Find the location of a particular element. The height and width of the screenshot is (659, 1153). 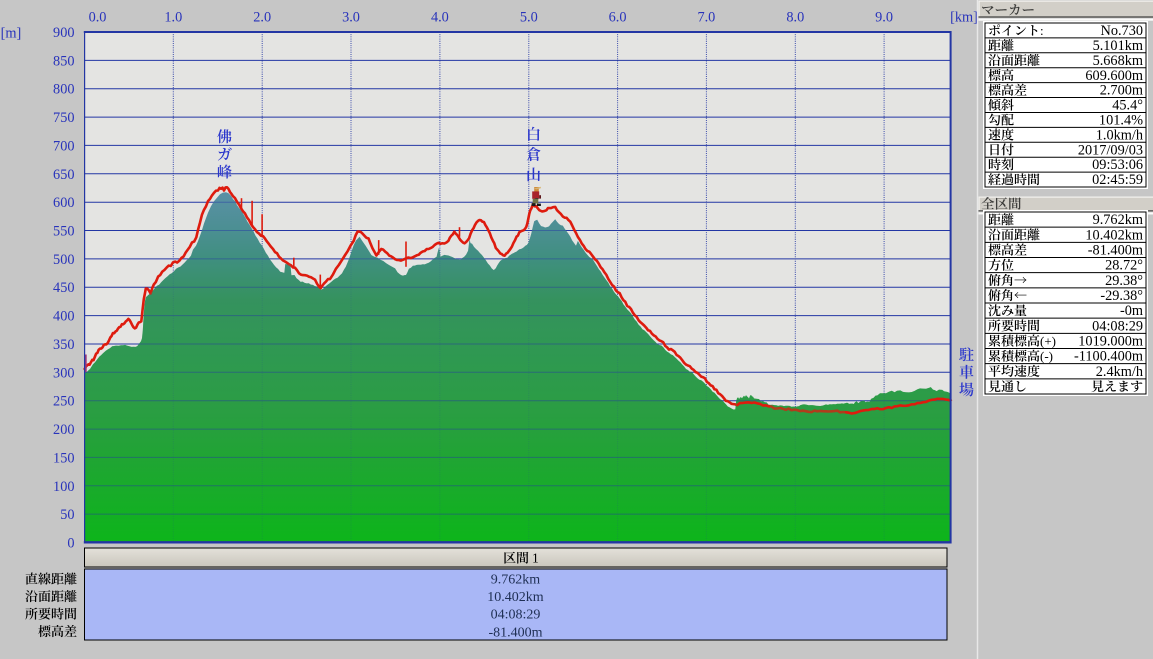

svg-text: 7.0 is located at coordinates (706, 18).